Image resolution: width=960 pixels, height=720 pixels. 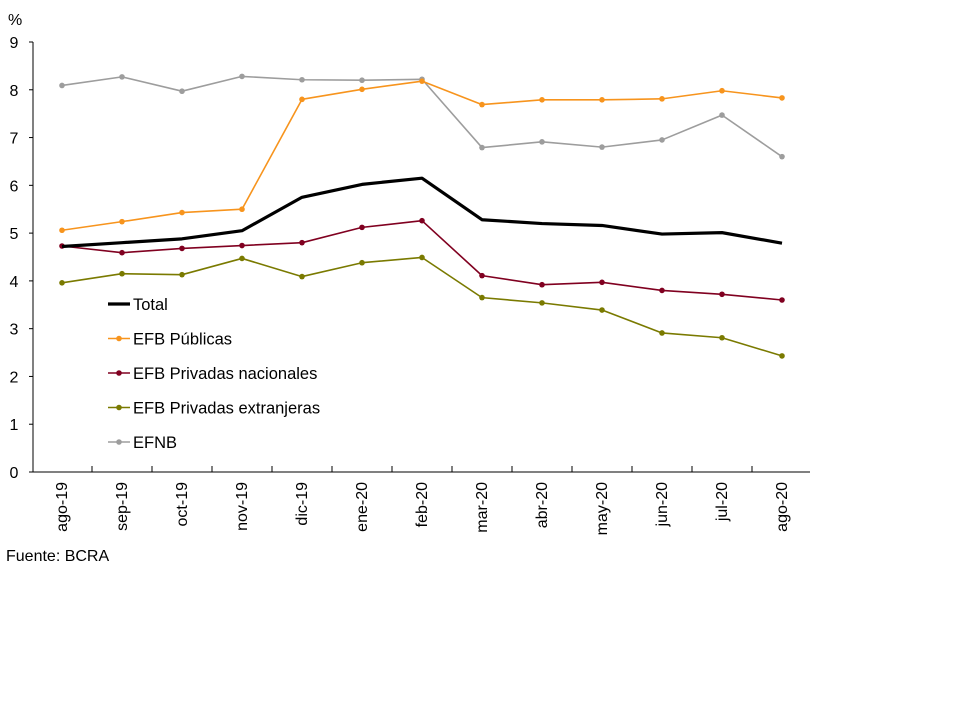 I want to click on x-tick-label: jul-20, so click(x=722, y=502).